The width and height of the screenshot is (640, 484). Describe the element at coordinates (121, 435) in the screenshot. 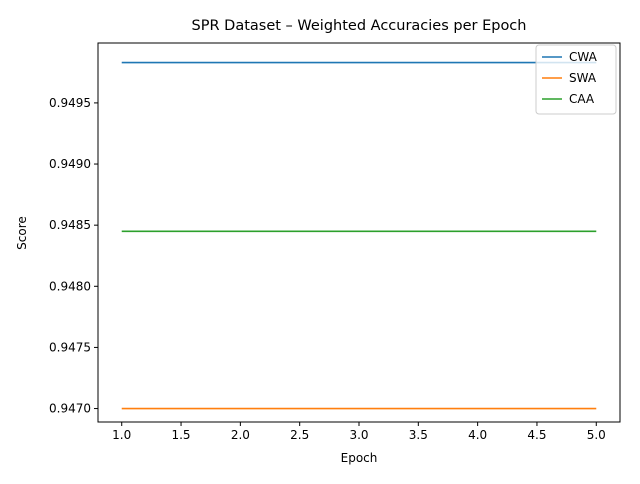

I see `x-tick-label: 1.0` at that location.